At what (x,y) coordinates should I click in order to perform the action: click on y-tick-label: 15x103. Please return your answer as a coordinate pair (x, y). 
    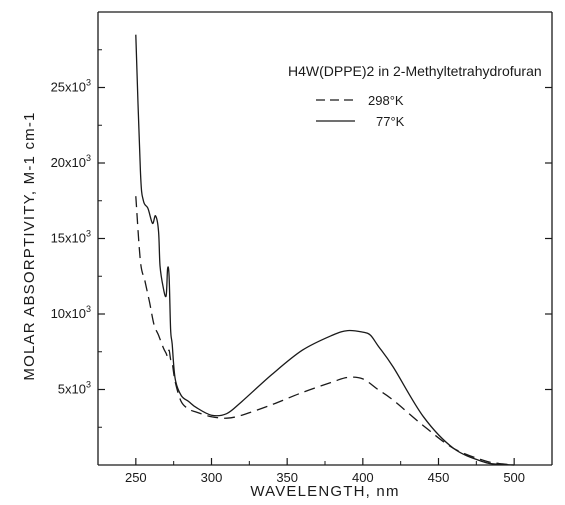
    Looking at the image, I should click on (71, 237).